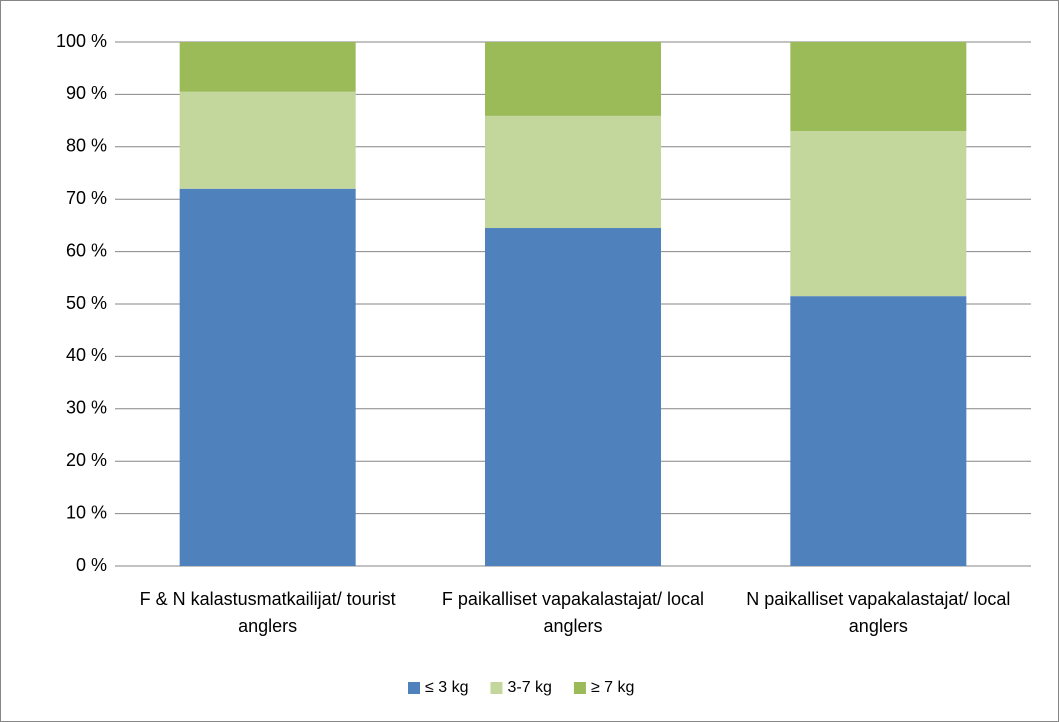  I want to click on y-tick-label: 60 %, so click(86, 250).